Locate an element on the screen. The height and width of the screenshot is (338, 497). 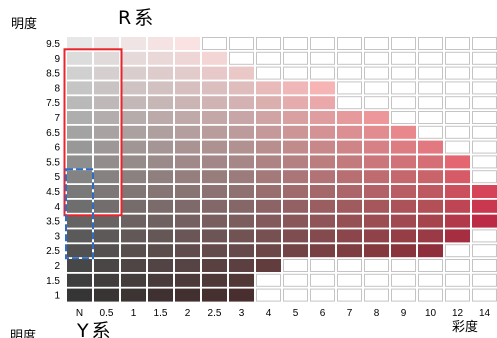
color-cell-v6-c7 is located at coordinates (349, 147).